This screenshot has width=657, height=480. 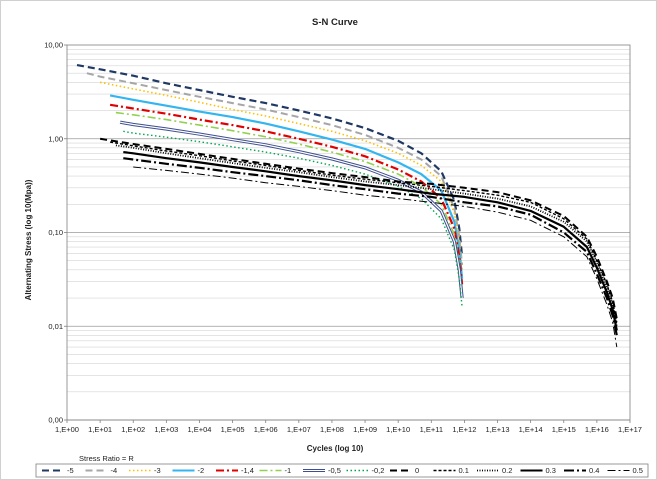 I want to click on y-tick-label: 0,01, so click(x=55, y=326).